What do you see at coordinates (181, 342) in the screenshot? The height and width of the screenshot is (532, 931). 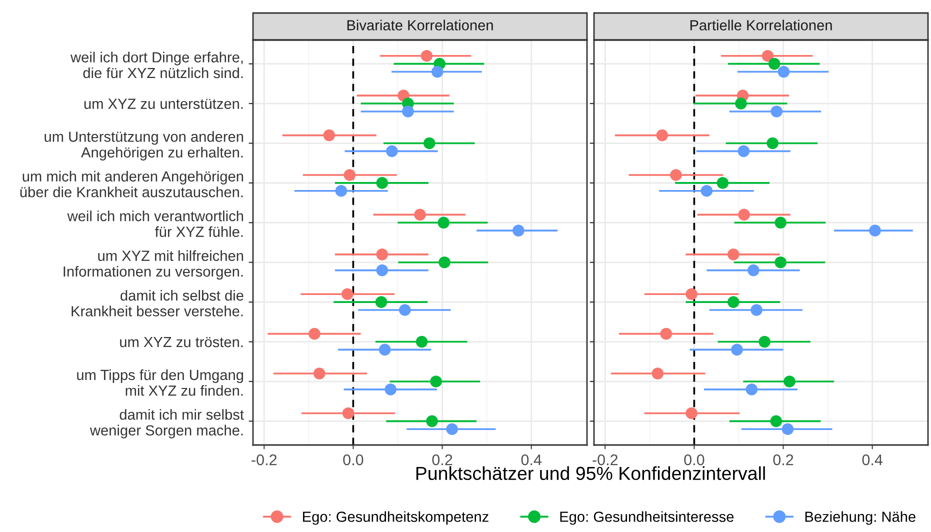 I see `y-tick-label: um XYZ zu trösten.` at bounding box center [181, 342].